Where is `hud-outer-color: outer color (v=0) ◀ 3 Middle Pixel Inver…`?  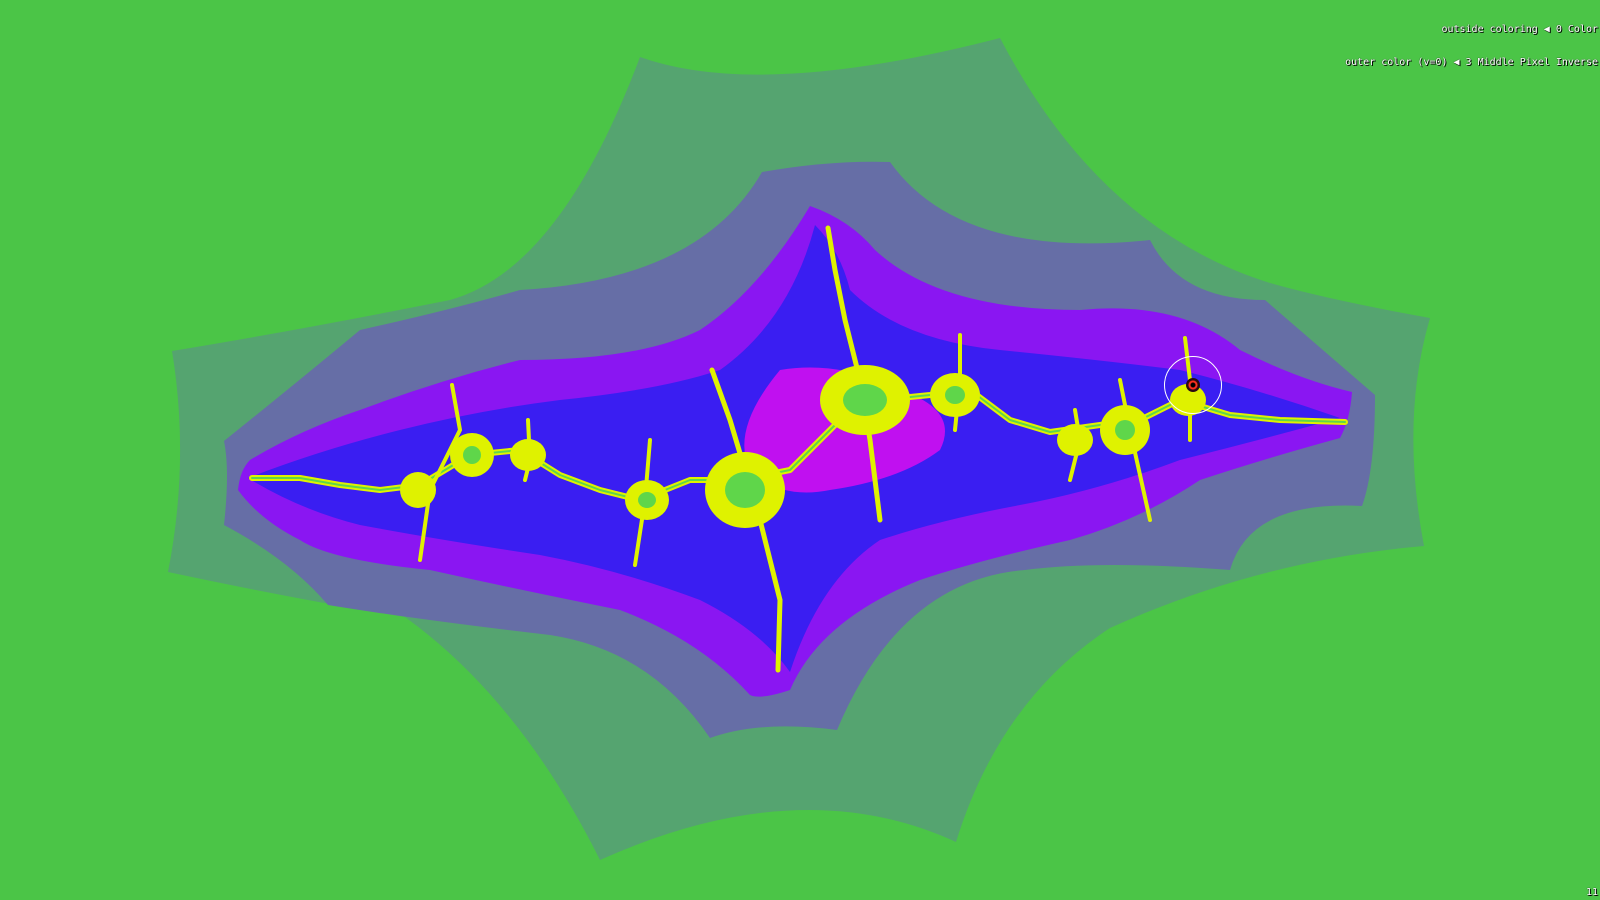
hud-outer-color: outer color (v=0) ◀ 3 Middle Pixel Inver… is located at coordinates (1471, 62).